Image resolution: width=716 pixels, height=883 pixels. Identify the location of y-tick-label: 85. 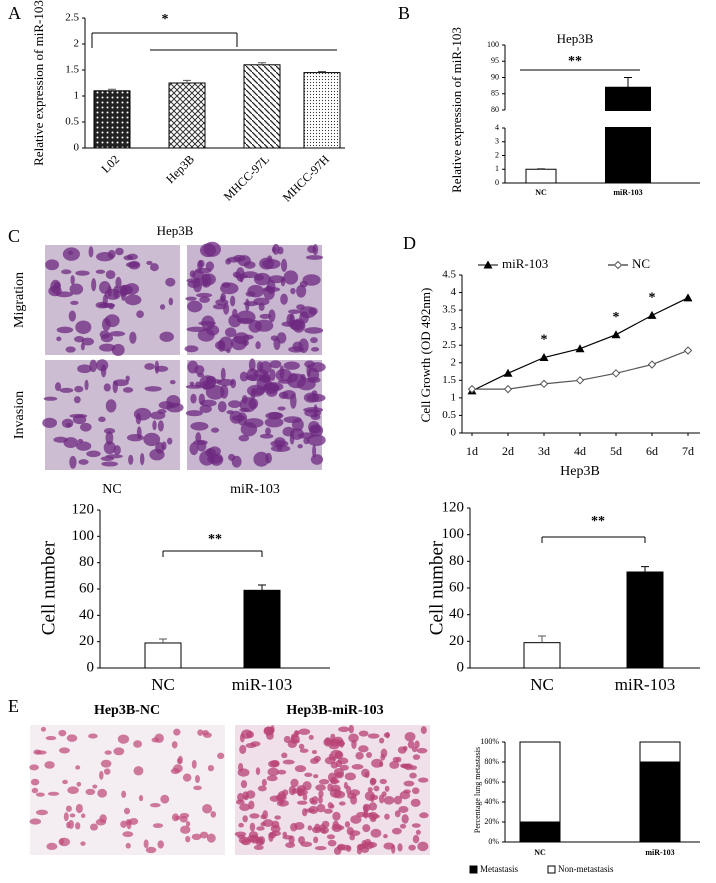
(495, 93).